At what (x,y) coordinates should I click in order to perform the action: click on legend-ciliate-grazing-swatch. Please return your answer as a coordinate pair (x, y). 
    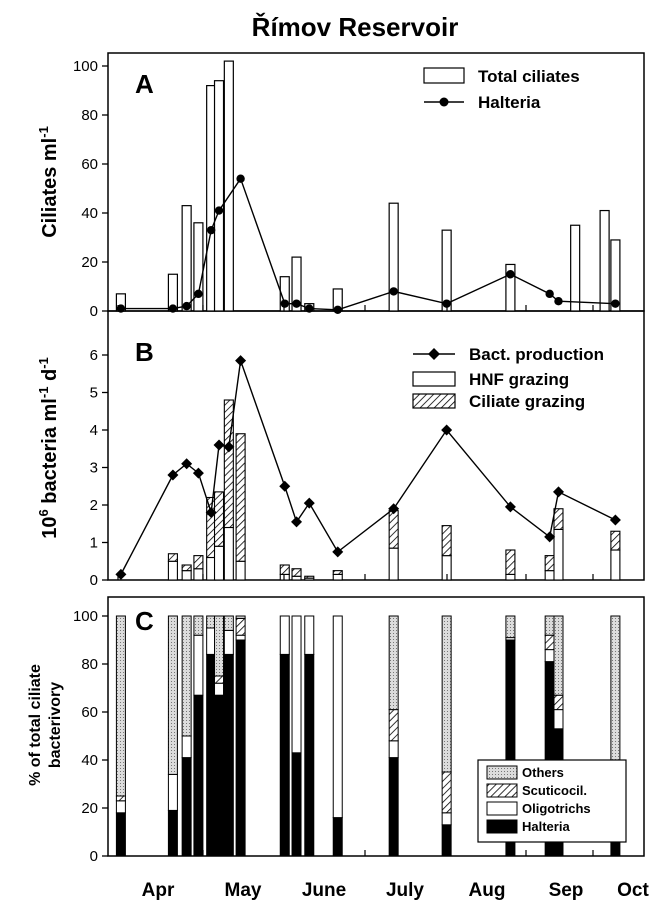
    Looking at the image, I should click on (434, 401).